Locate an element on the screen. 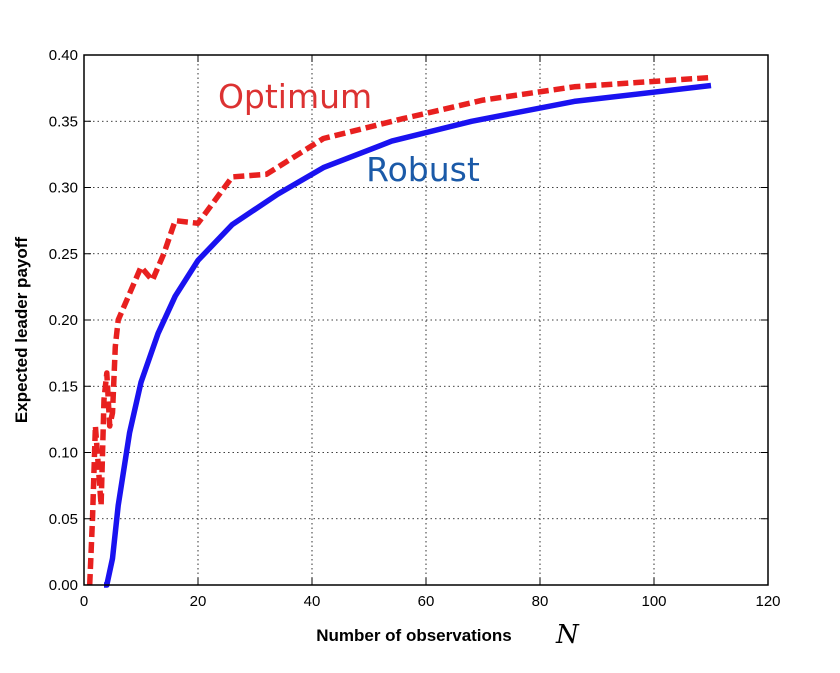 The image size is (840, 673). annotation-optimum: Optimum is located at coordinates (295, 96).